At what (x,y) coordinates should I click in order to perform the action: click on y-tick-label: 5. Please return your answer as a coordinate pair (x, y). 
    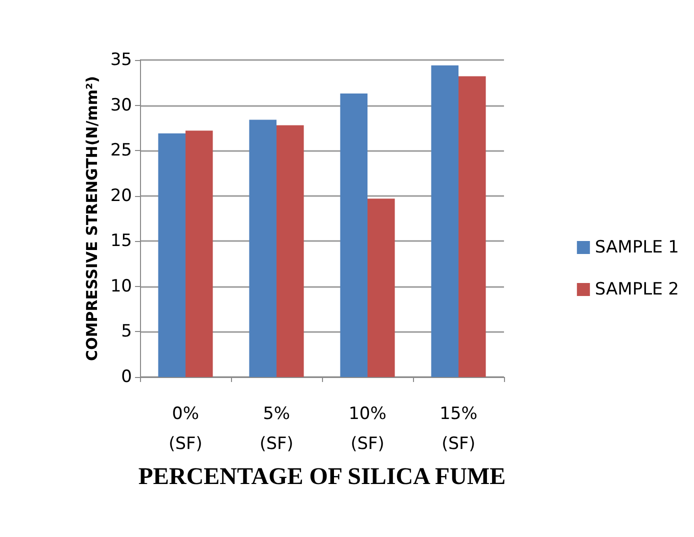
    Looking at the image, I should click on (126, 332).